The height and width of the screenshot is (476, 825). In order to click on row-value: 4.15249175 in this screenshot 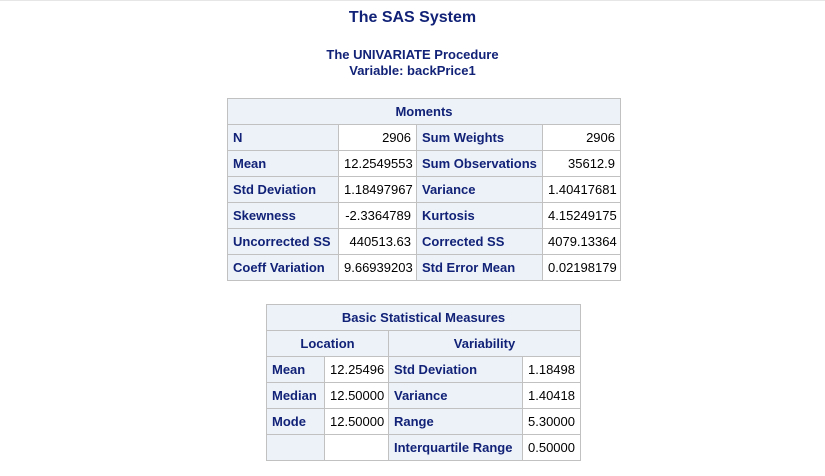, I will do `click(581, 215)`.